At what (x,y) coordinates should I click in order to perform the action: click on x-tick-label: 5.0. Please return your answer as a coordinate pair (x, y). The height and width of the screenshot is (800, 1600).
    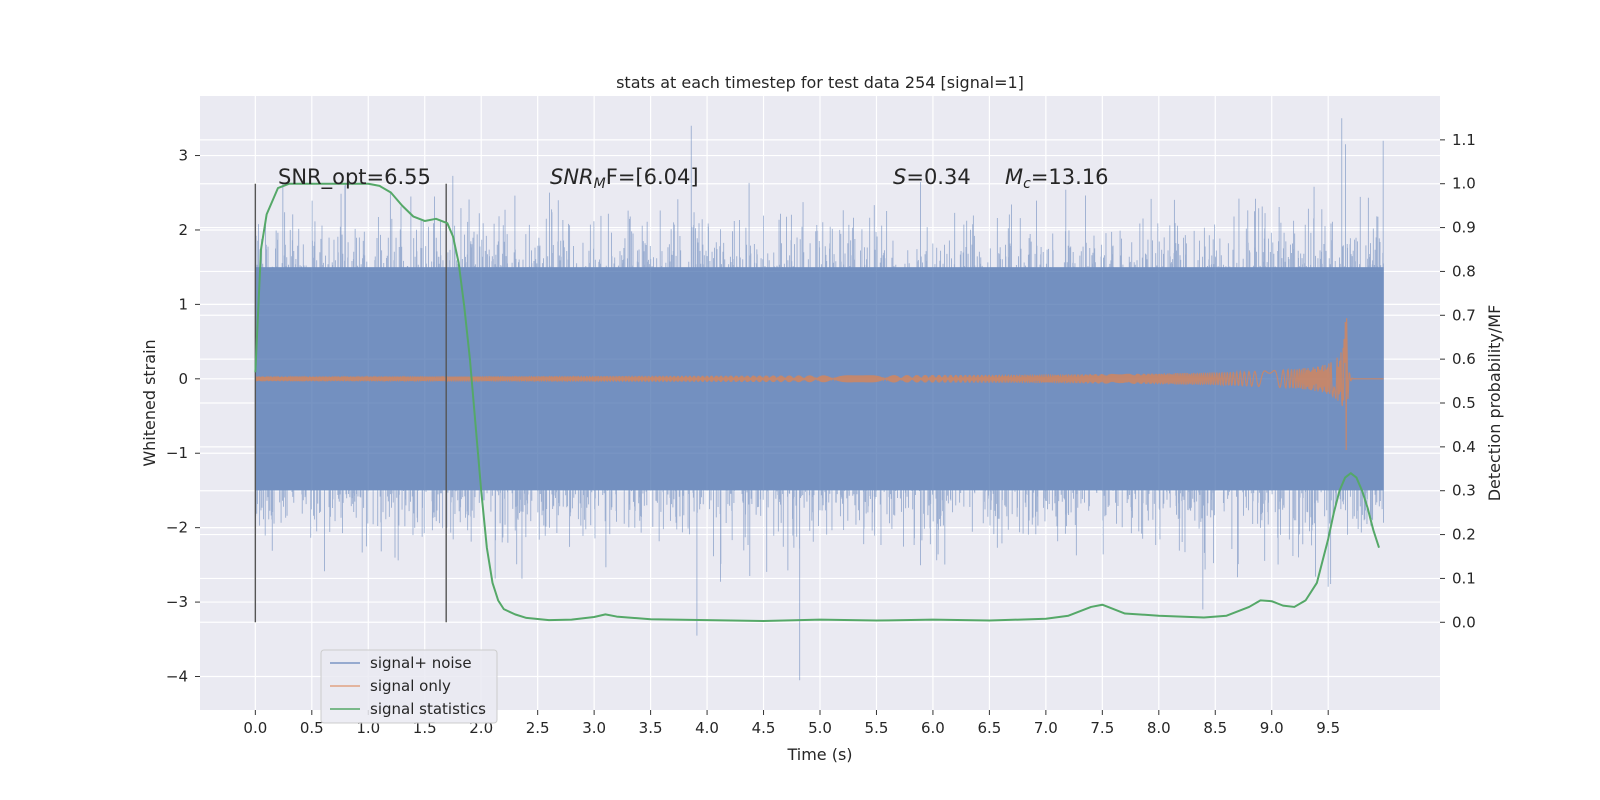
    Looking at the image, I should click on (820, 728).